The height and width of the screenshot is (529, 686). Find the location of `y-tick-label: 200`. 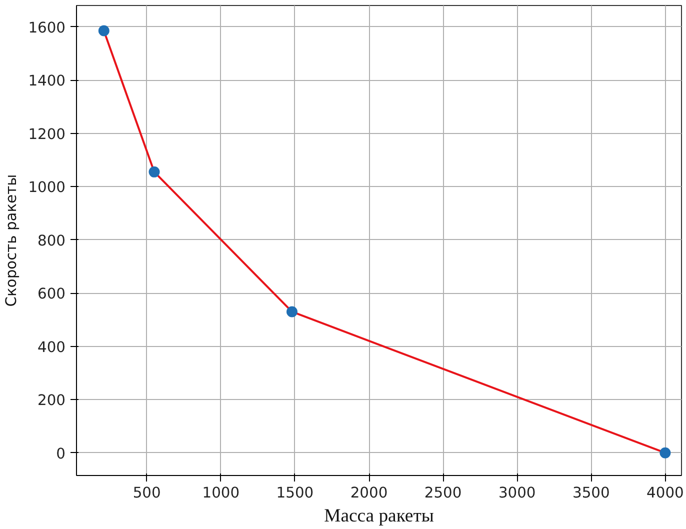

y-tick-label: 200 is located at coordinates (52, 401).